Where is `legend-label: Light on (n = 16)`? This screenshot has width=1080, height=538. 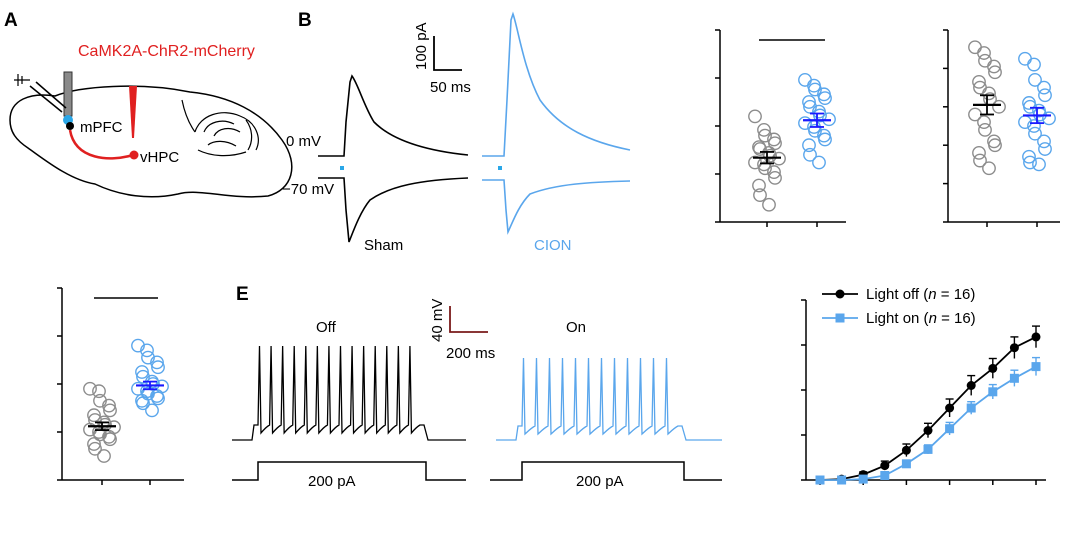 legend-label: Light on (n = 16) is located at coordinates (921, 318).